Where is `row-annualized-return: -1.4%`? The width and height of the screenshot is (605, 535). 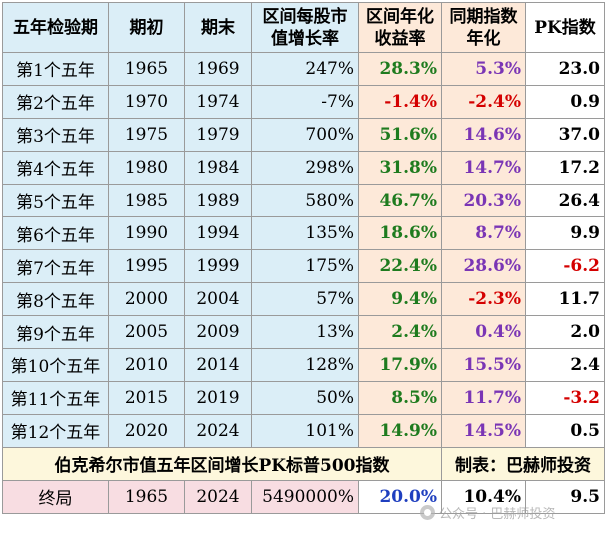 row-annualized-return: -1.4% is located at coordinates (400, 101).